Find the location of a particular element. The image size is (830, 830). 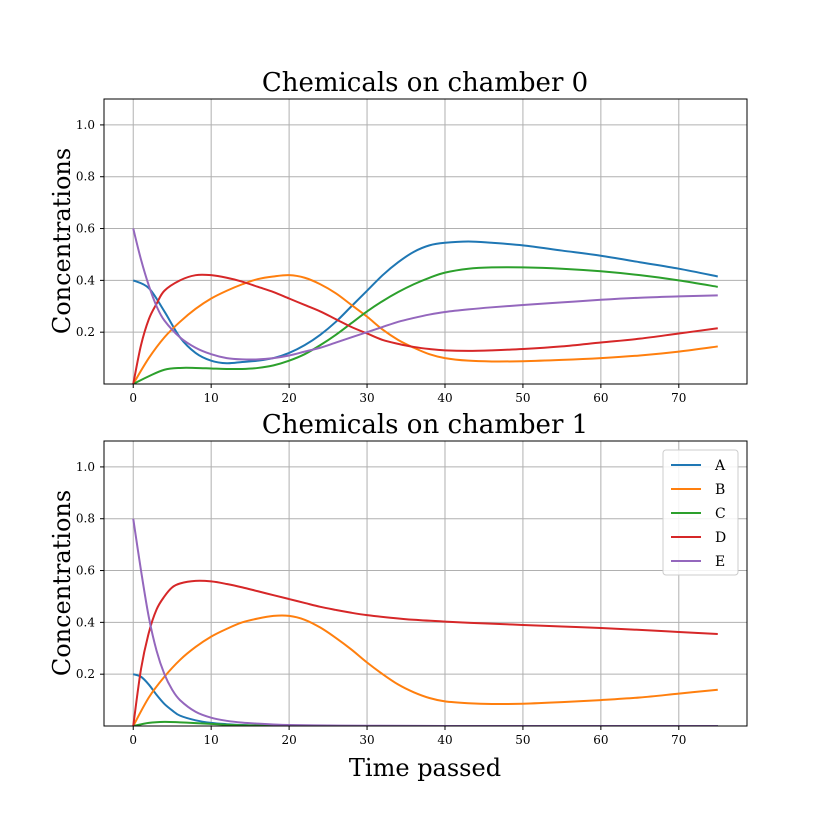

chart-1-series-b is located at coordinates (425, 329).